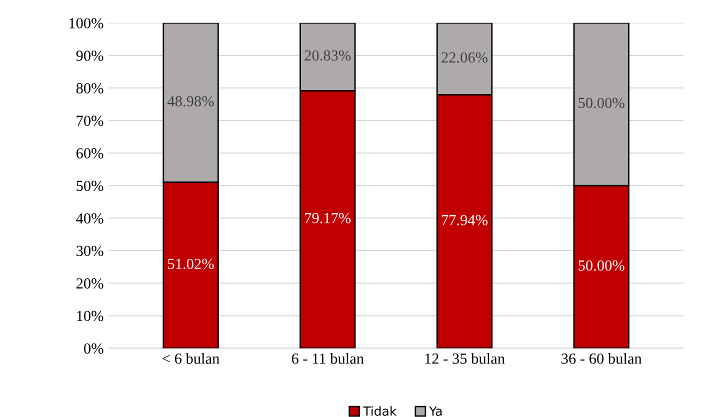 Image resolution: width=701 pixels, height=417 pixels. Describe the element at coordinates (90, 218) in the screenshot. I see `y-tick-label: 40%` at that location.